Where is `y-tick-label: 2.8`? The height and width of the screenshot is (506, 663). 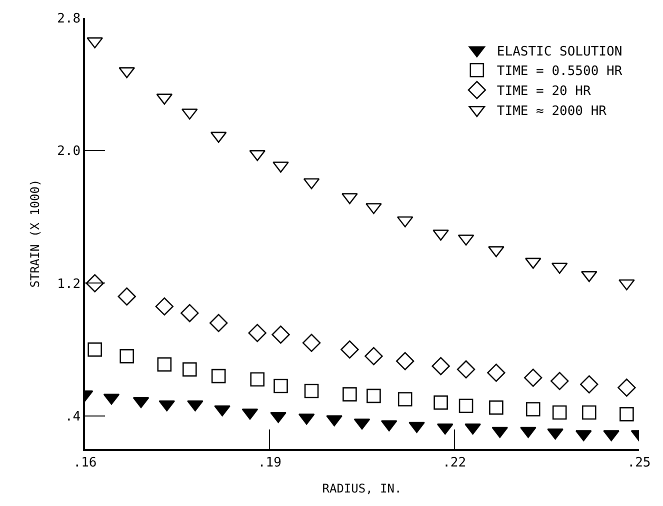 y-tick-label: 2.8 is located at coordinates (69, 19).